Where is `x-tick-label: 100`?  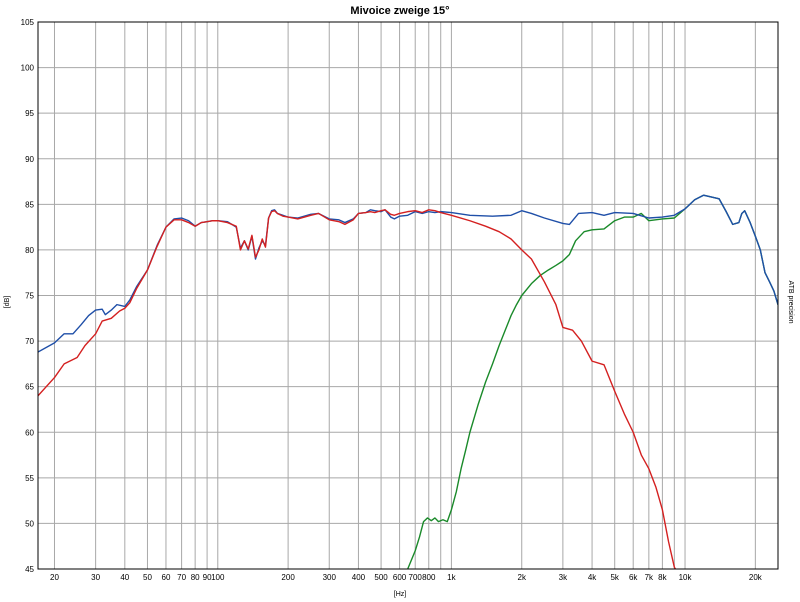 x-tick-label: 100 is located at coordinates (218, 577).